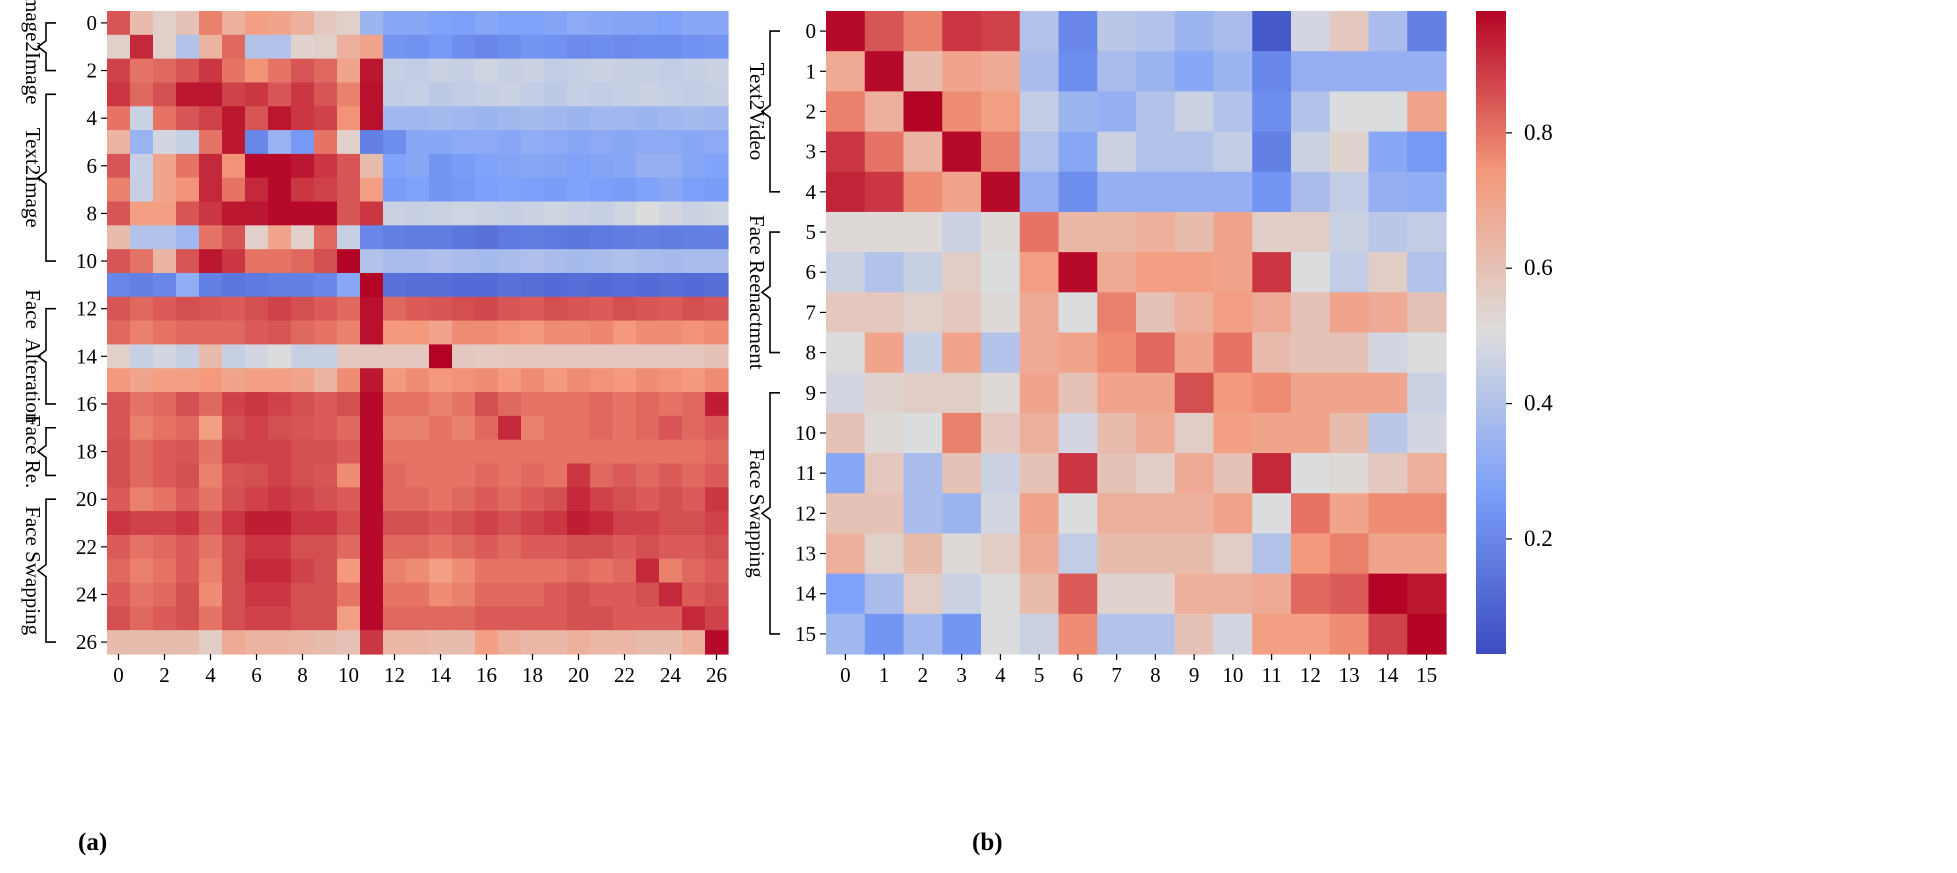  What do you see at coordinates (302, 675) in the screenshot?
I see `x-tick-label: 8` at bounding box center [302, 675].